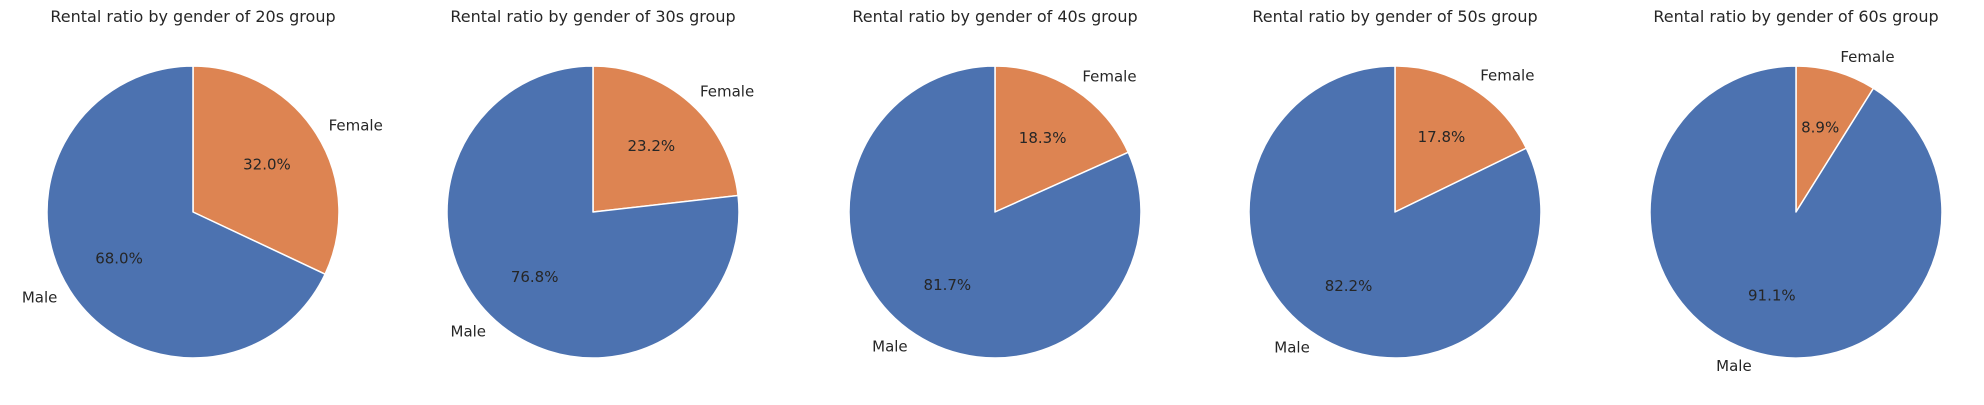 The image size is (1984, 405). Describe the element at coordinates (1442, 137) in the screenshot. I see `slice-percent-label: 17.8%` at that location.